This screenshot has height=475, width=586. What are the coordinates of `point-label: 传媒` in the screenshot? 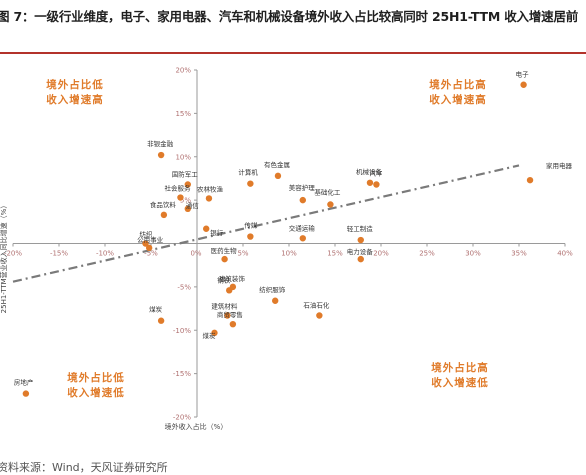 It's located at (250, 225).